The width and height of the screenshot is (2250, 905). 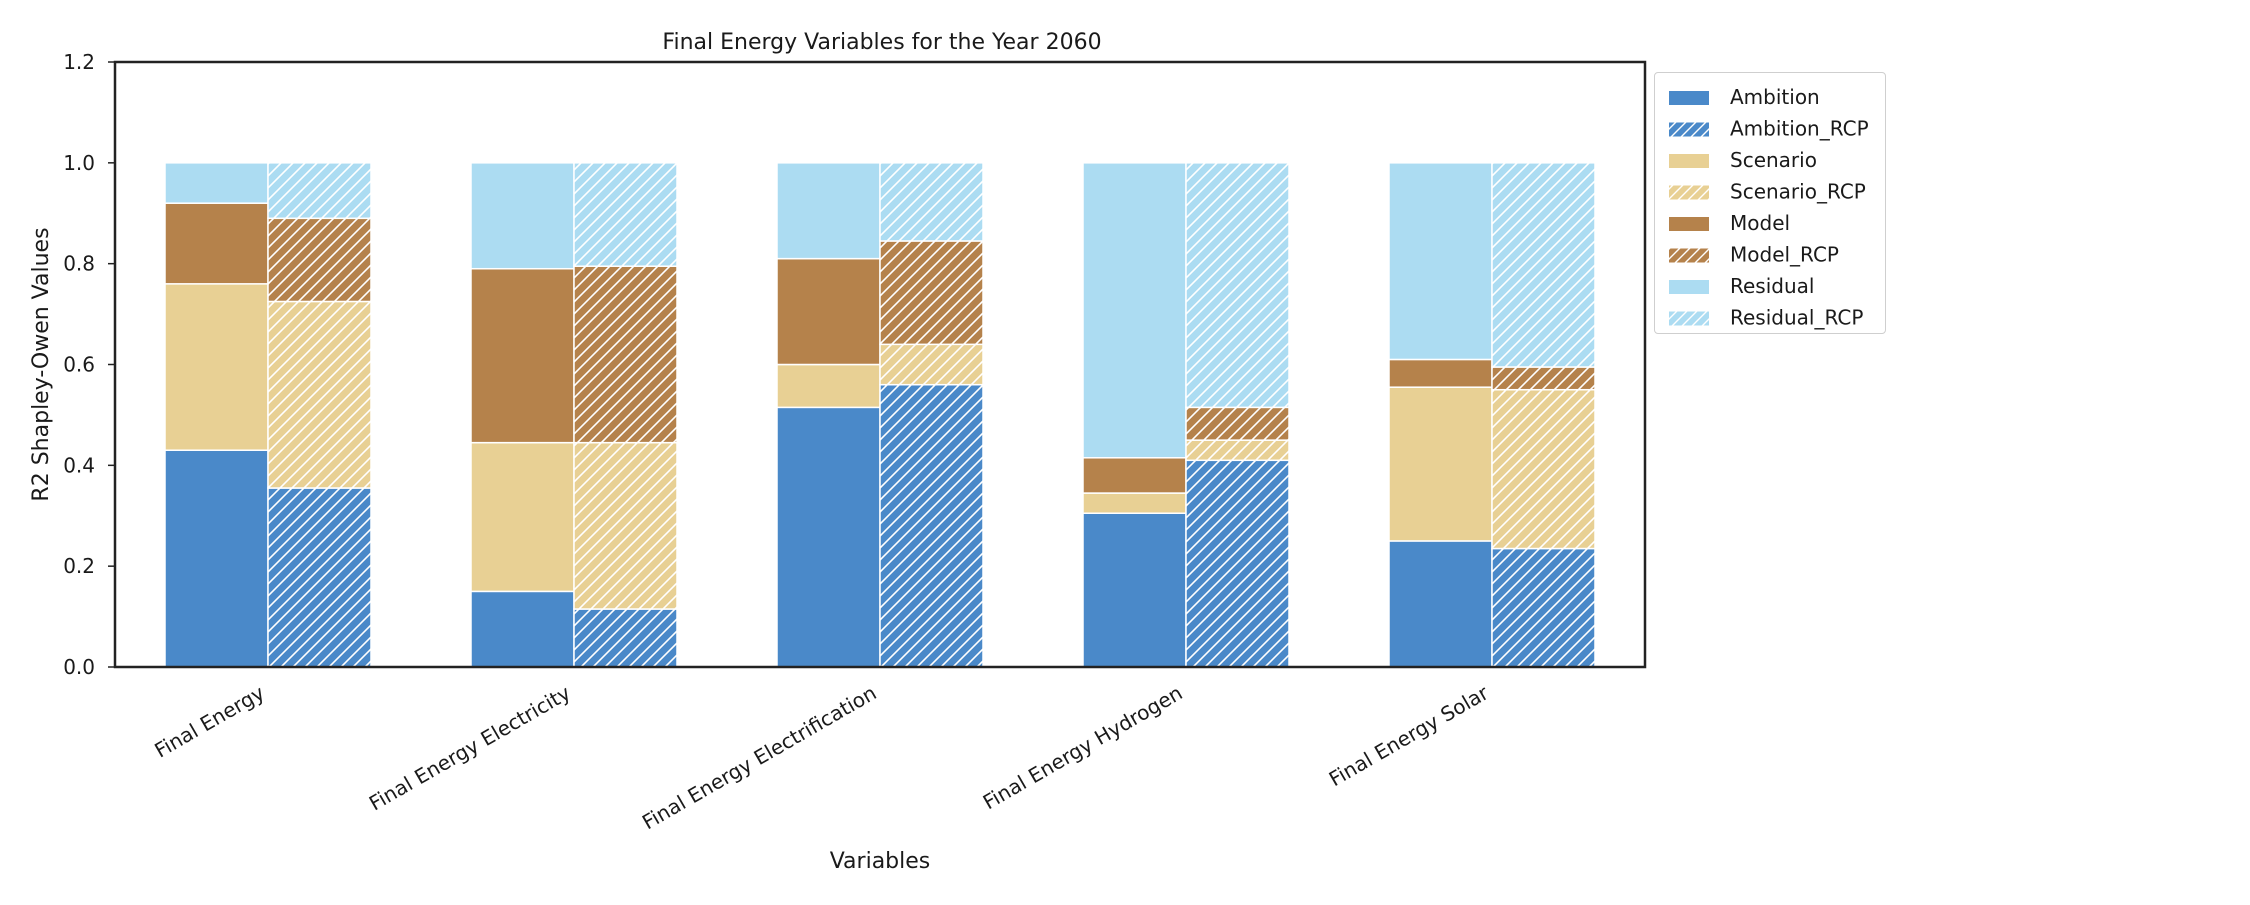 What do you see at coordinates (1799, 129) in the screenshot?
I see `legend-label: Ambition_RCP` at bounding box center [1799, 129].